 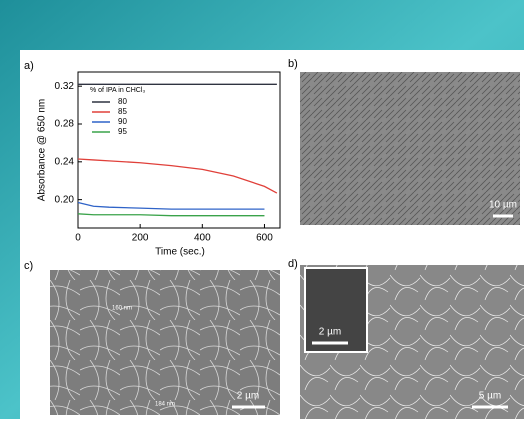 I want to click on scale-bar-label: 5 µm, so click(x=490, y=396).